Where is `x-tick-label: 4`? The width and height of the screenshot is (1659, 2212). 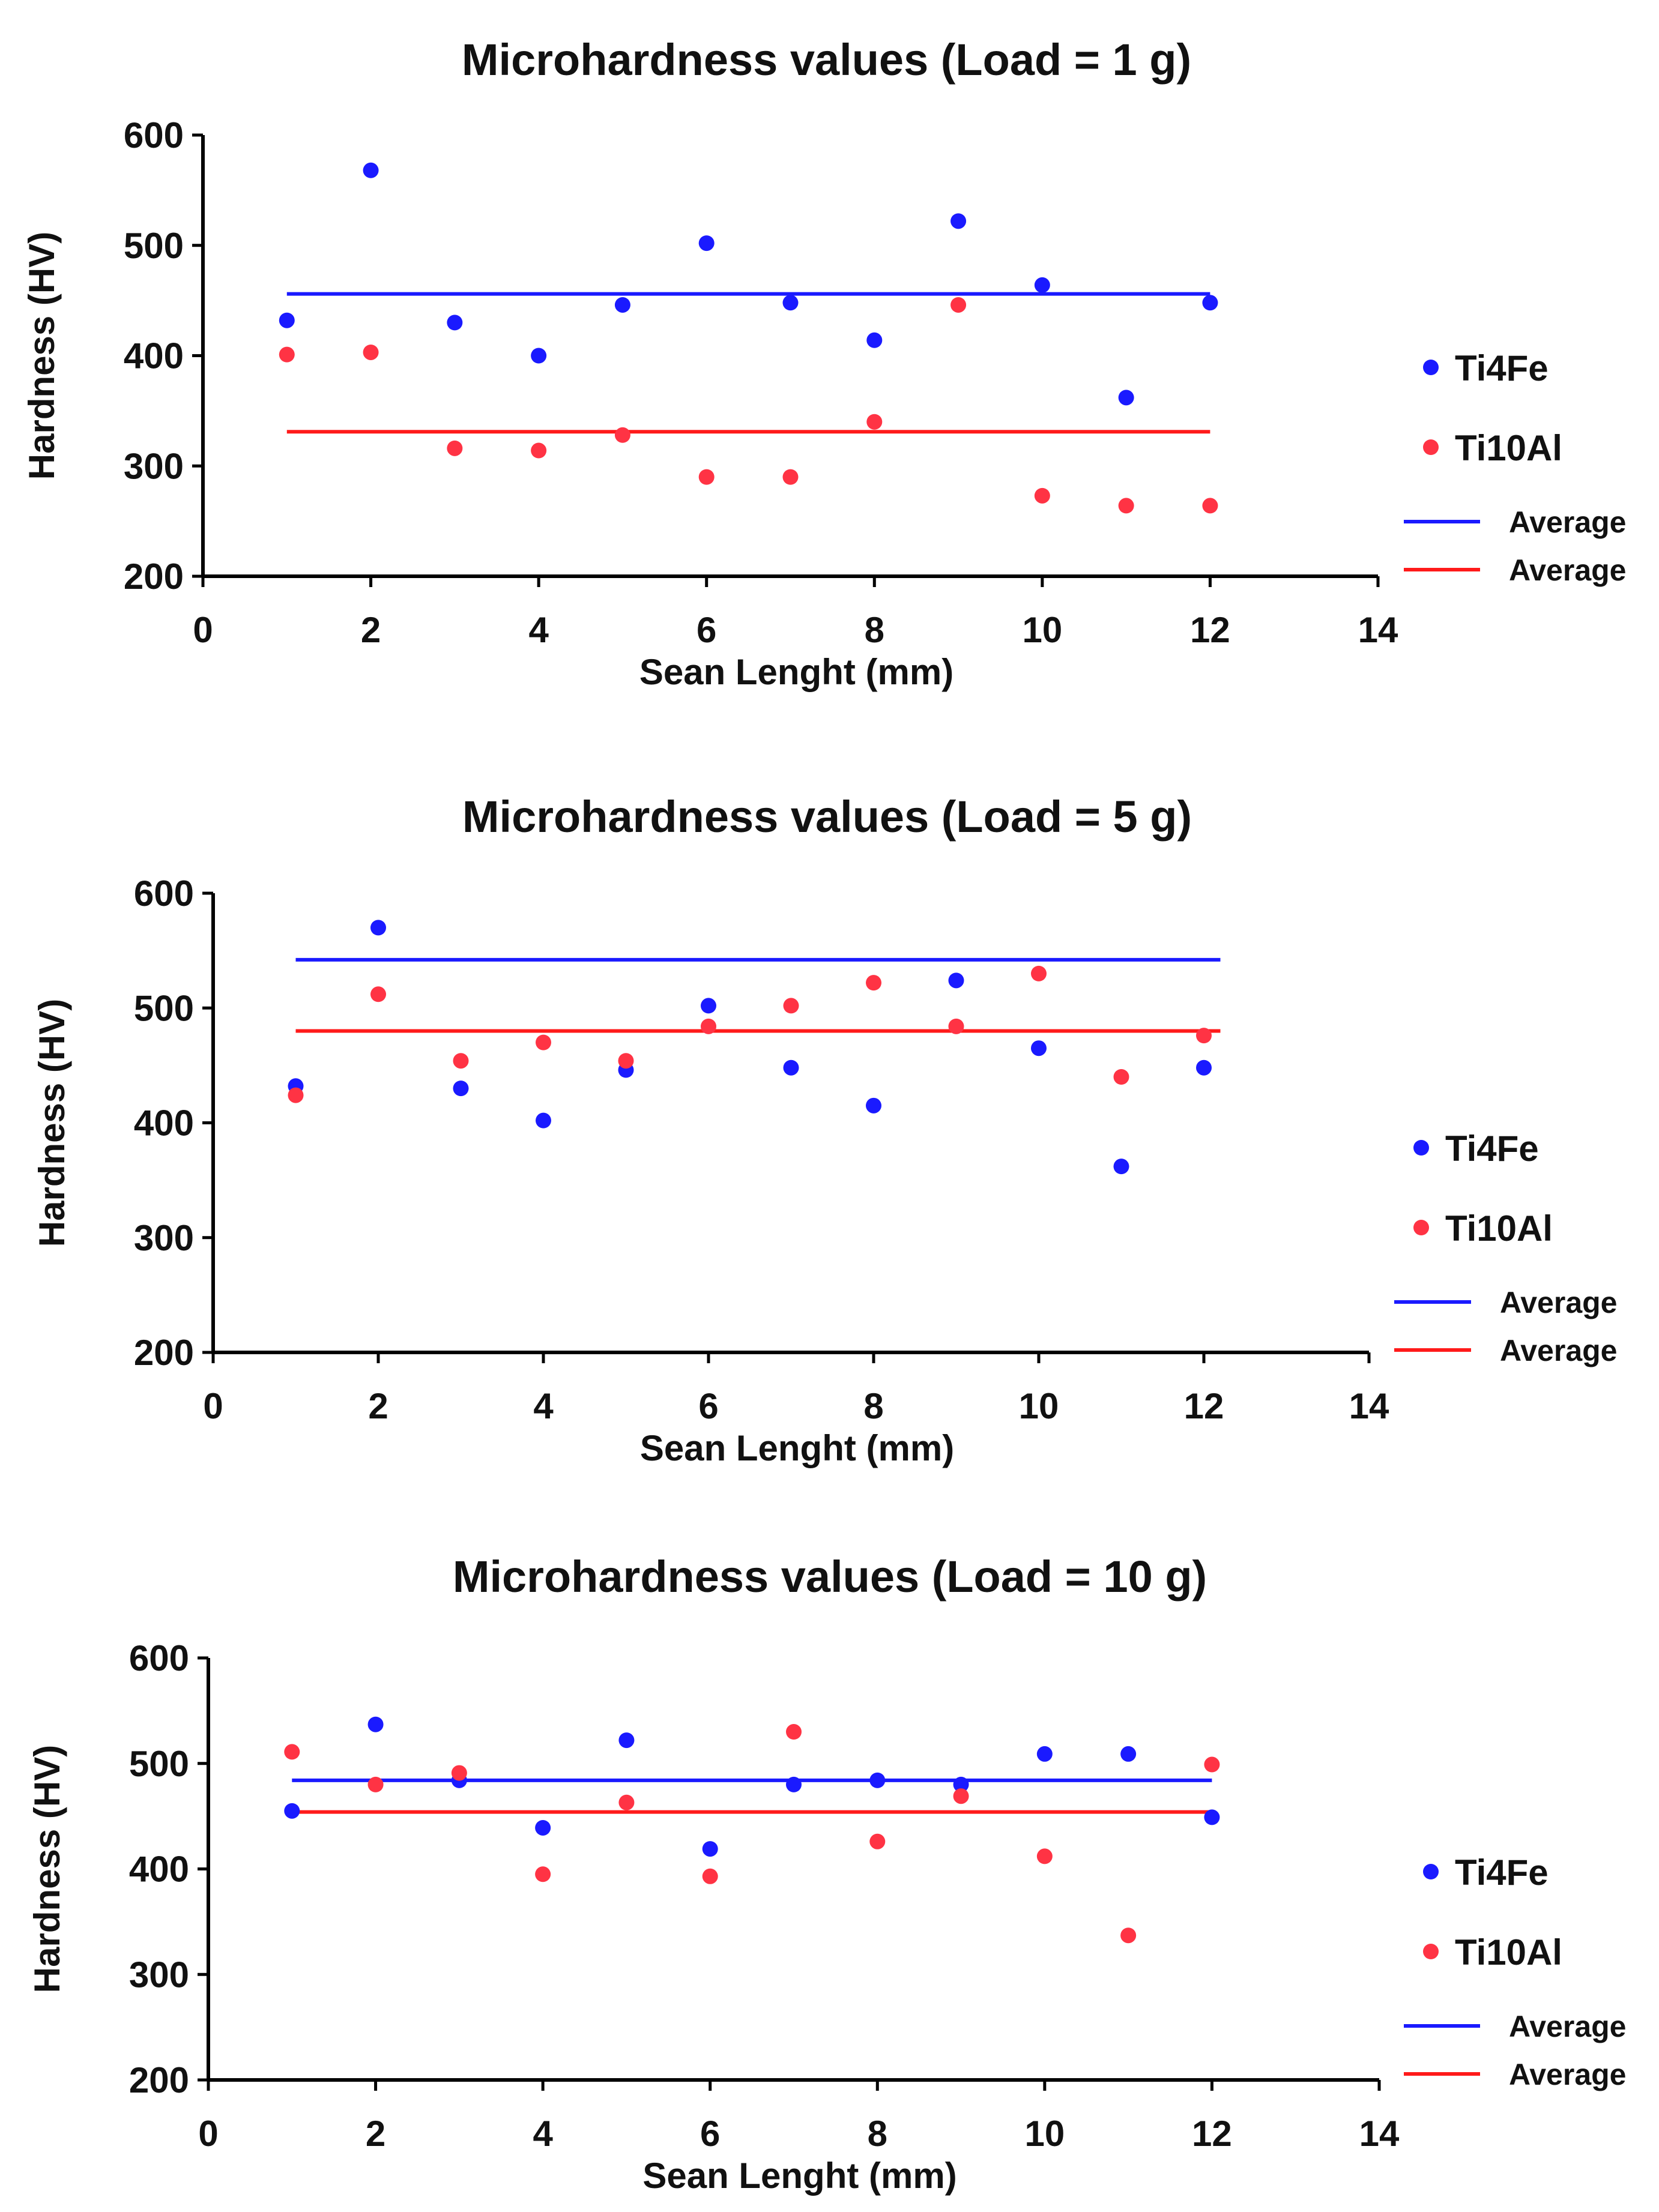
x-tick-label: 4 is located at coordinates (543, 2134).